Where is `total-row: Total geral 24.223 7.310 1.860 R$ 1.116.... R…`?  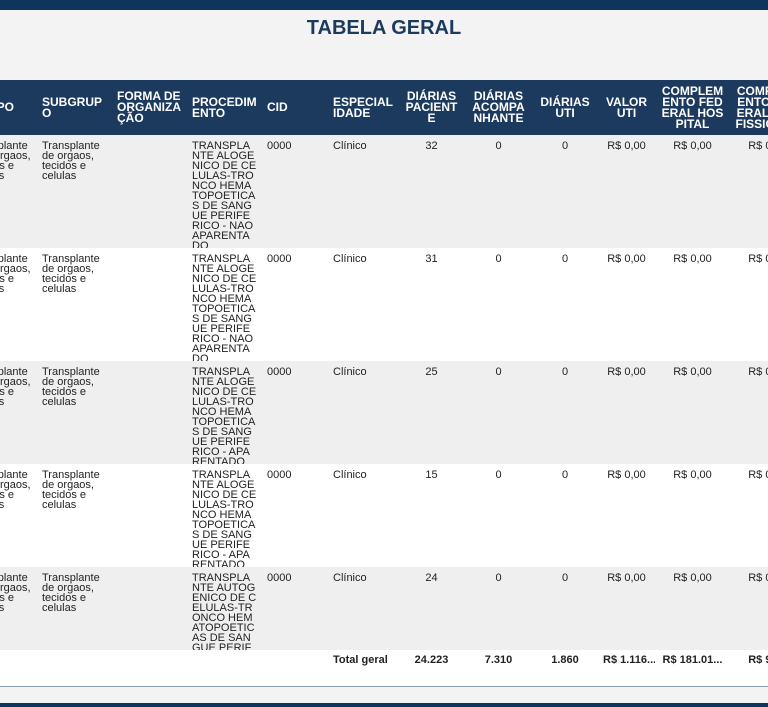
total-row: Total geral 24.223 7.310 1.860 R$ 1.116.... R… is located at coordinates (384, 660).